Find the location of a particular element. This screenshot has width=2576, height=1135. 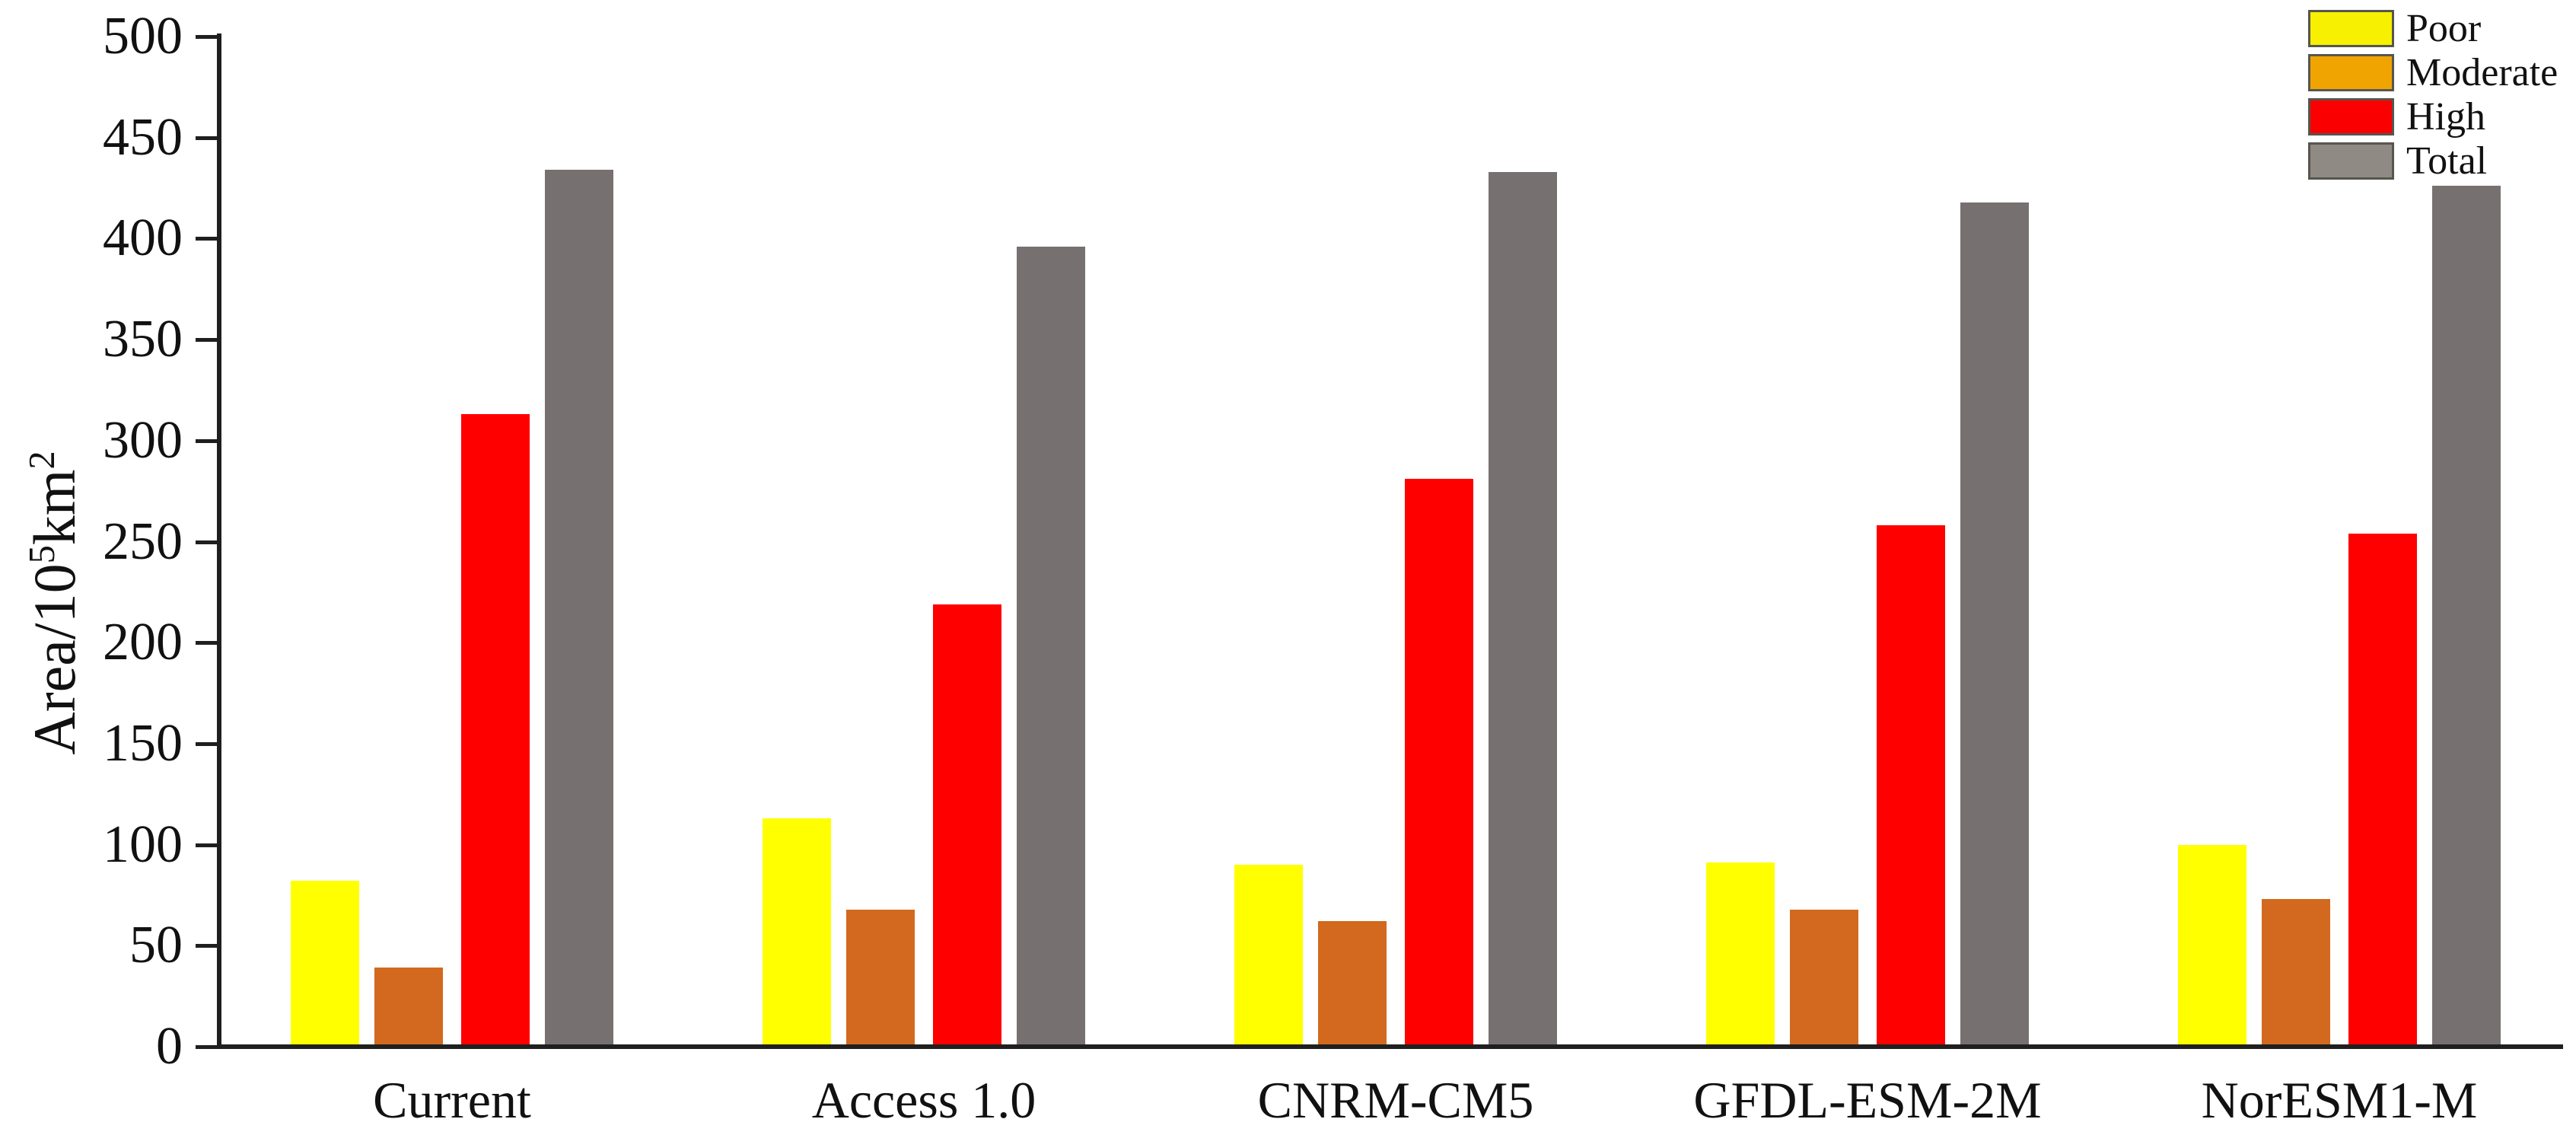

y-axis-line is located at coordinates (219, 541).